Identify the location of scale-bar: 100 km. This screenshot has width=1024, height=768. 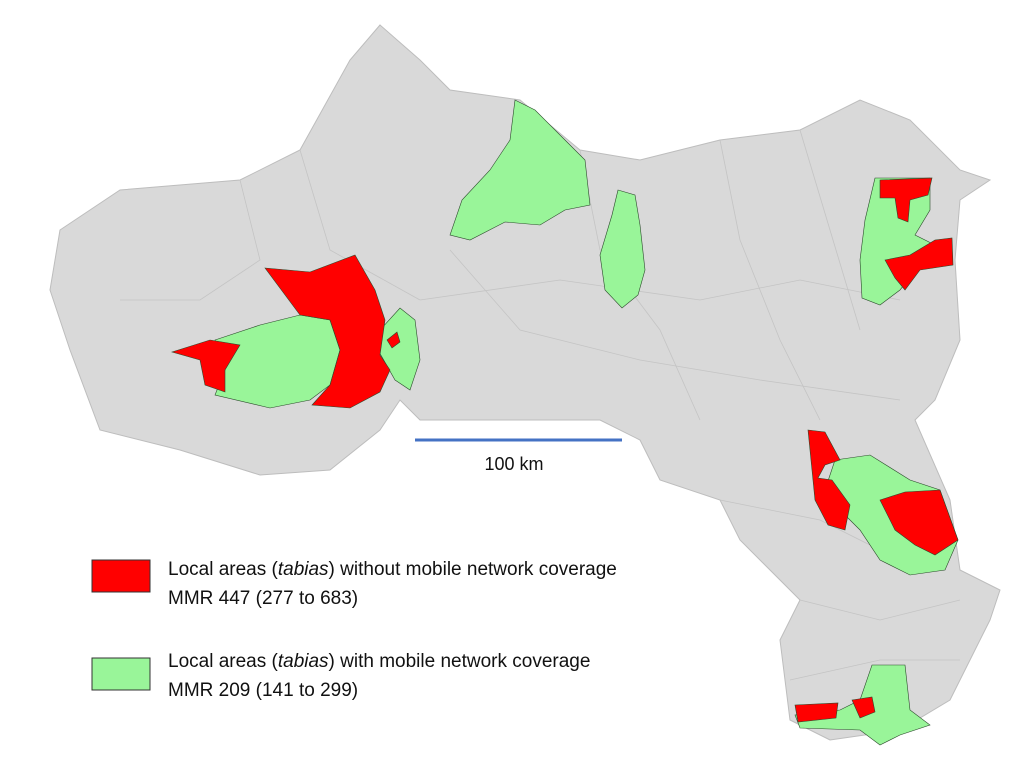
(518, 456).